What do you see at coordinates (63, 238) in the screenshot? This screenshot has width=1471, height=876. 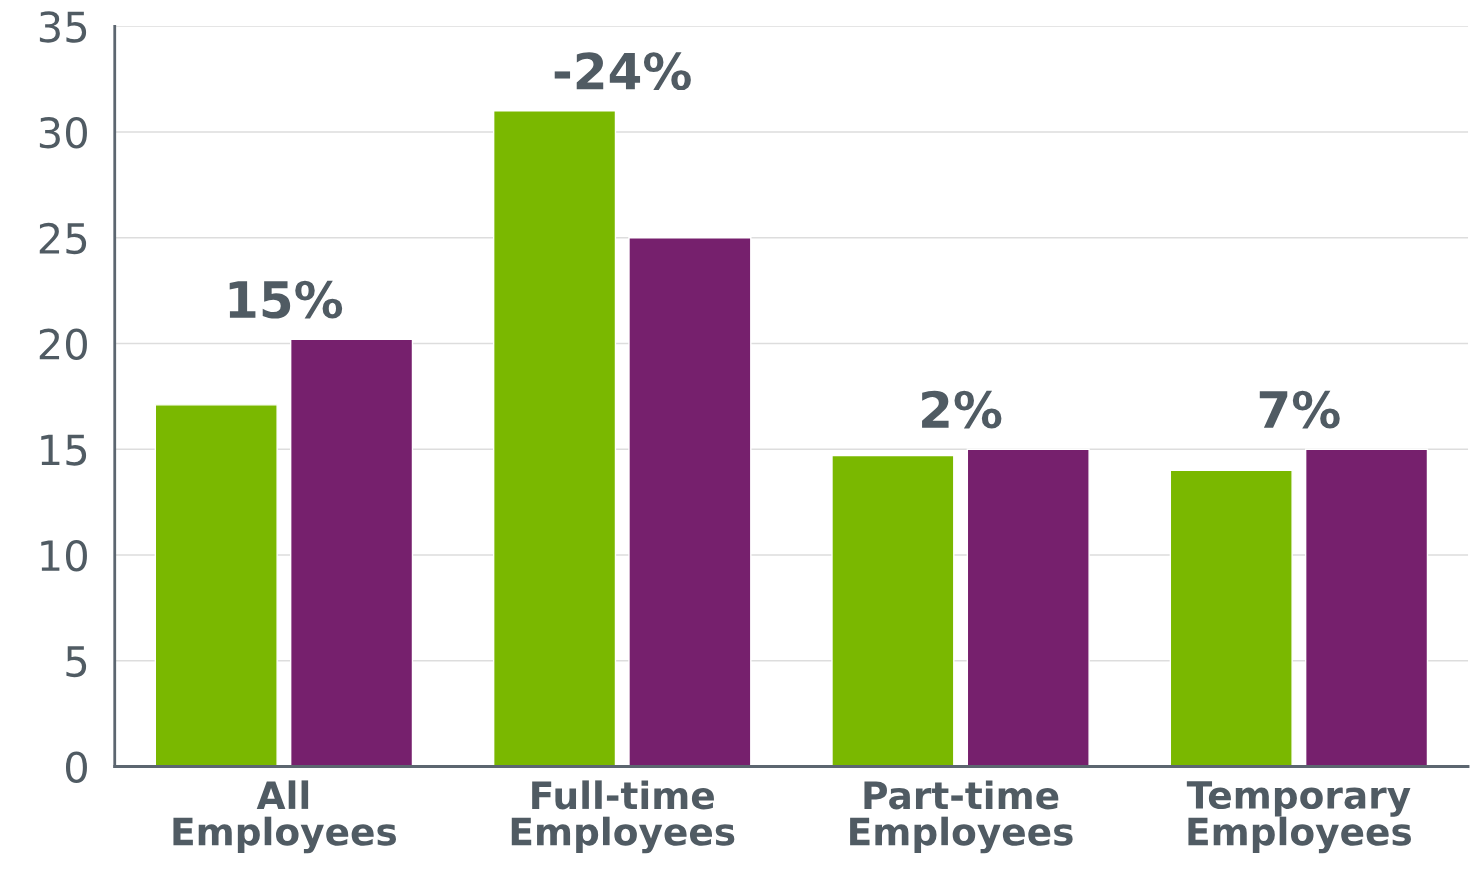 I see `y-tick-label: 25` at bounding box center [63, 238].